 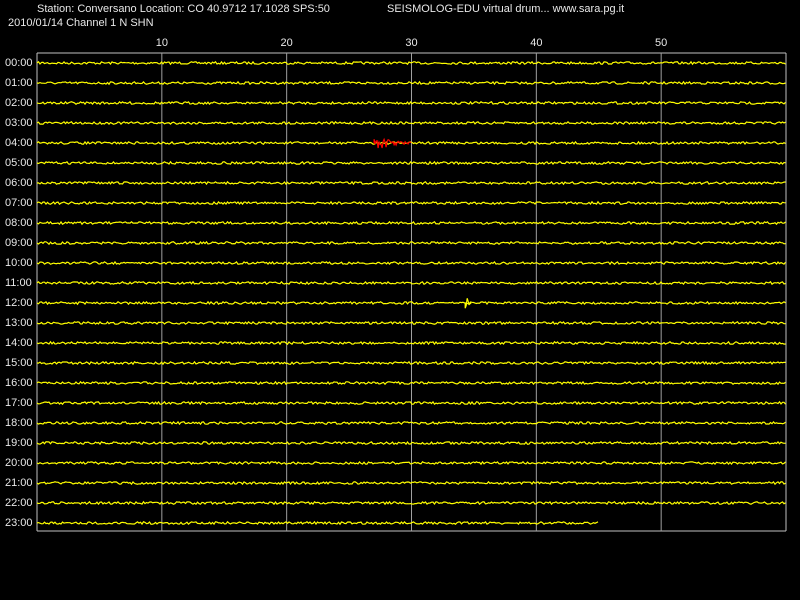 What do you see at coordinates (19, 263) in the screenshot?
I see `row-label: 10:00` at bounding box center [19, 263].